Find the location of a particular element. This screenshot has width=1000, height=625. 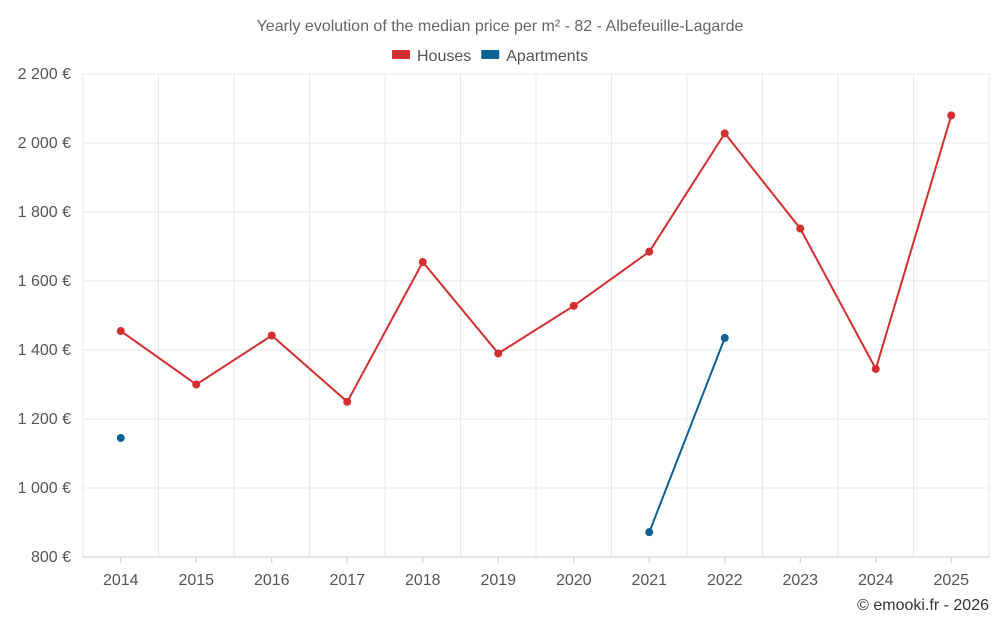

y-tick-label: 800 € is located at coordinates (51, 557).